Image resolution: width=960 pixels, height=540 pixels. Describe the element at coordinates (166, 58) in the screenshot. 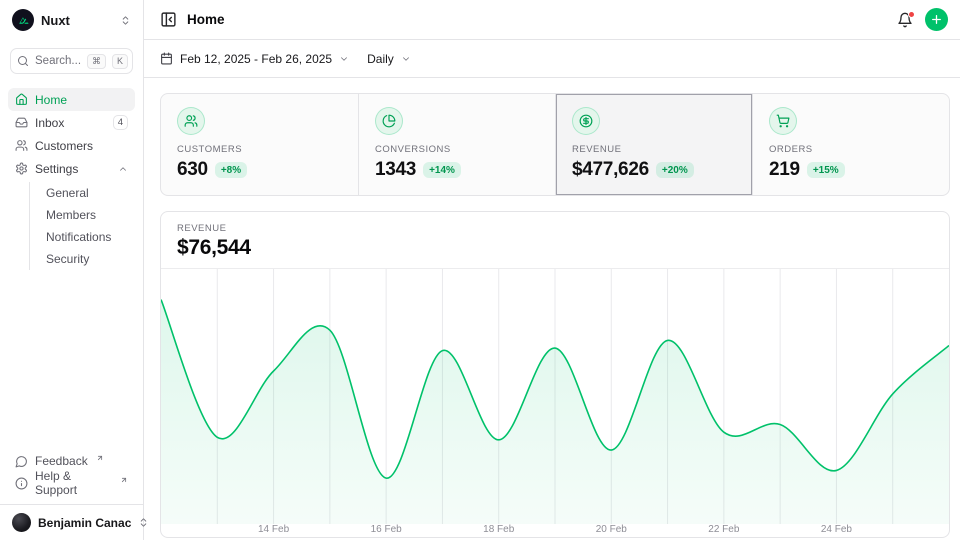

I see `calendar-icon` at that location.